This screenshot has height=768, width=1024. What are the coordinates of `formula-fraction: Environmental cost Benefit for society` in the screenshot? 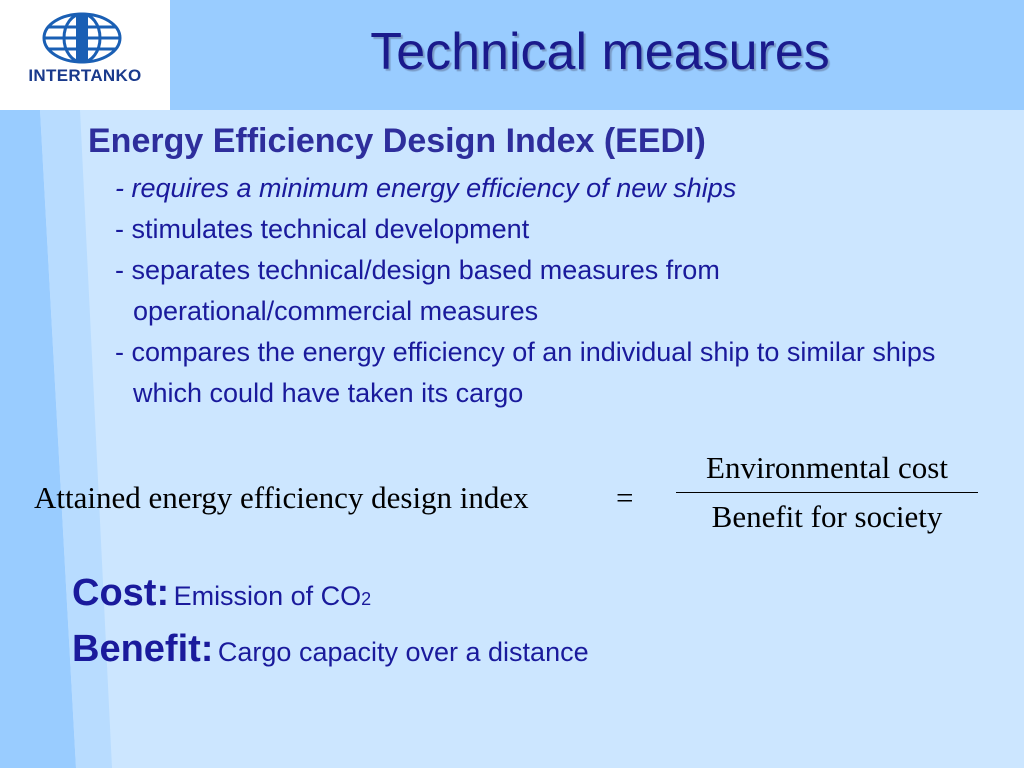 It's located at (827, 492).